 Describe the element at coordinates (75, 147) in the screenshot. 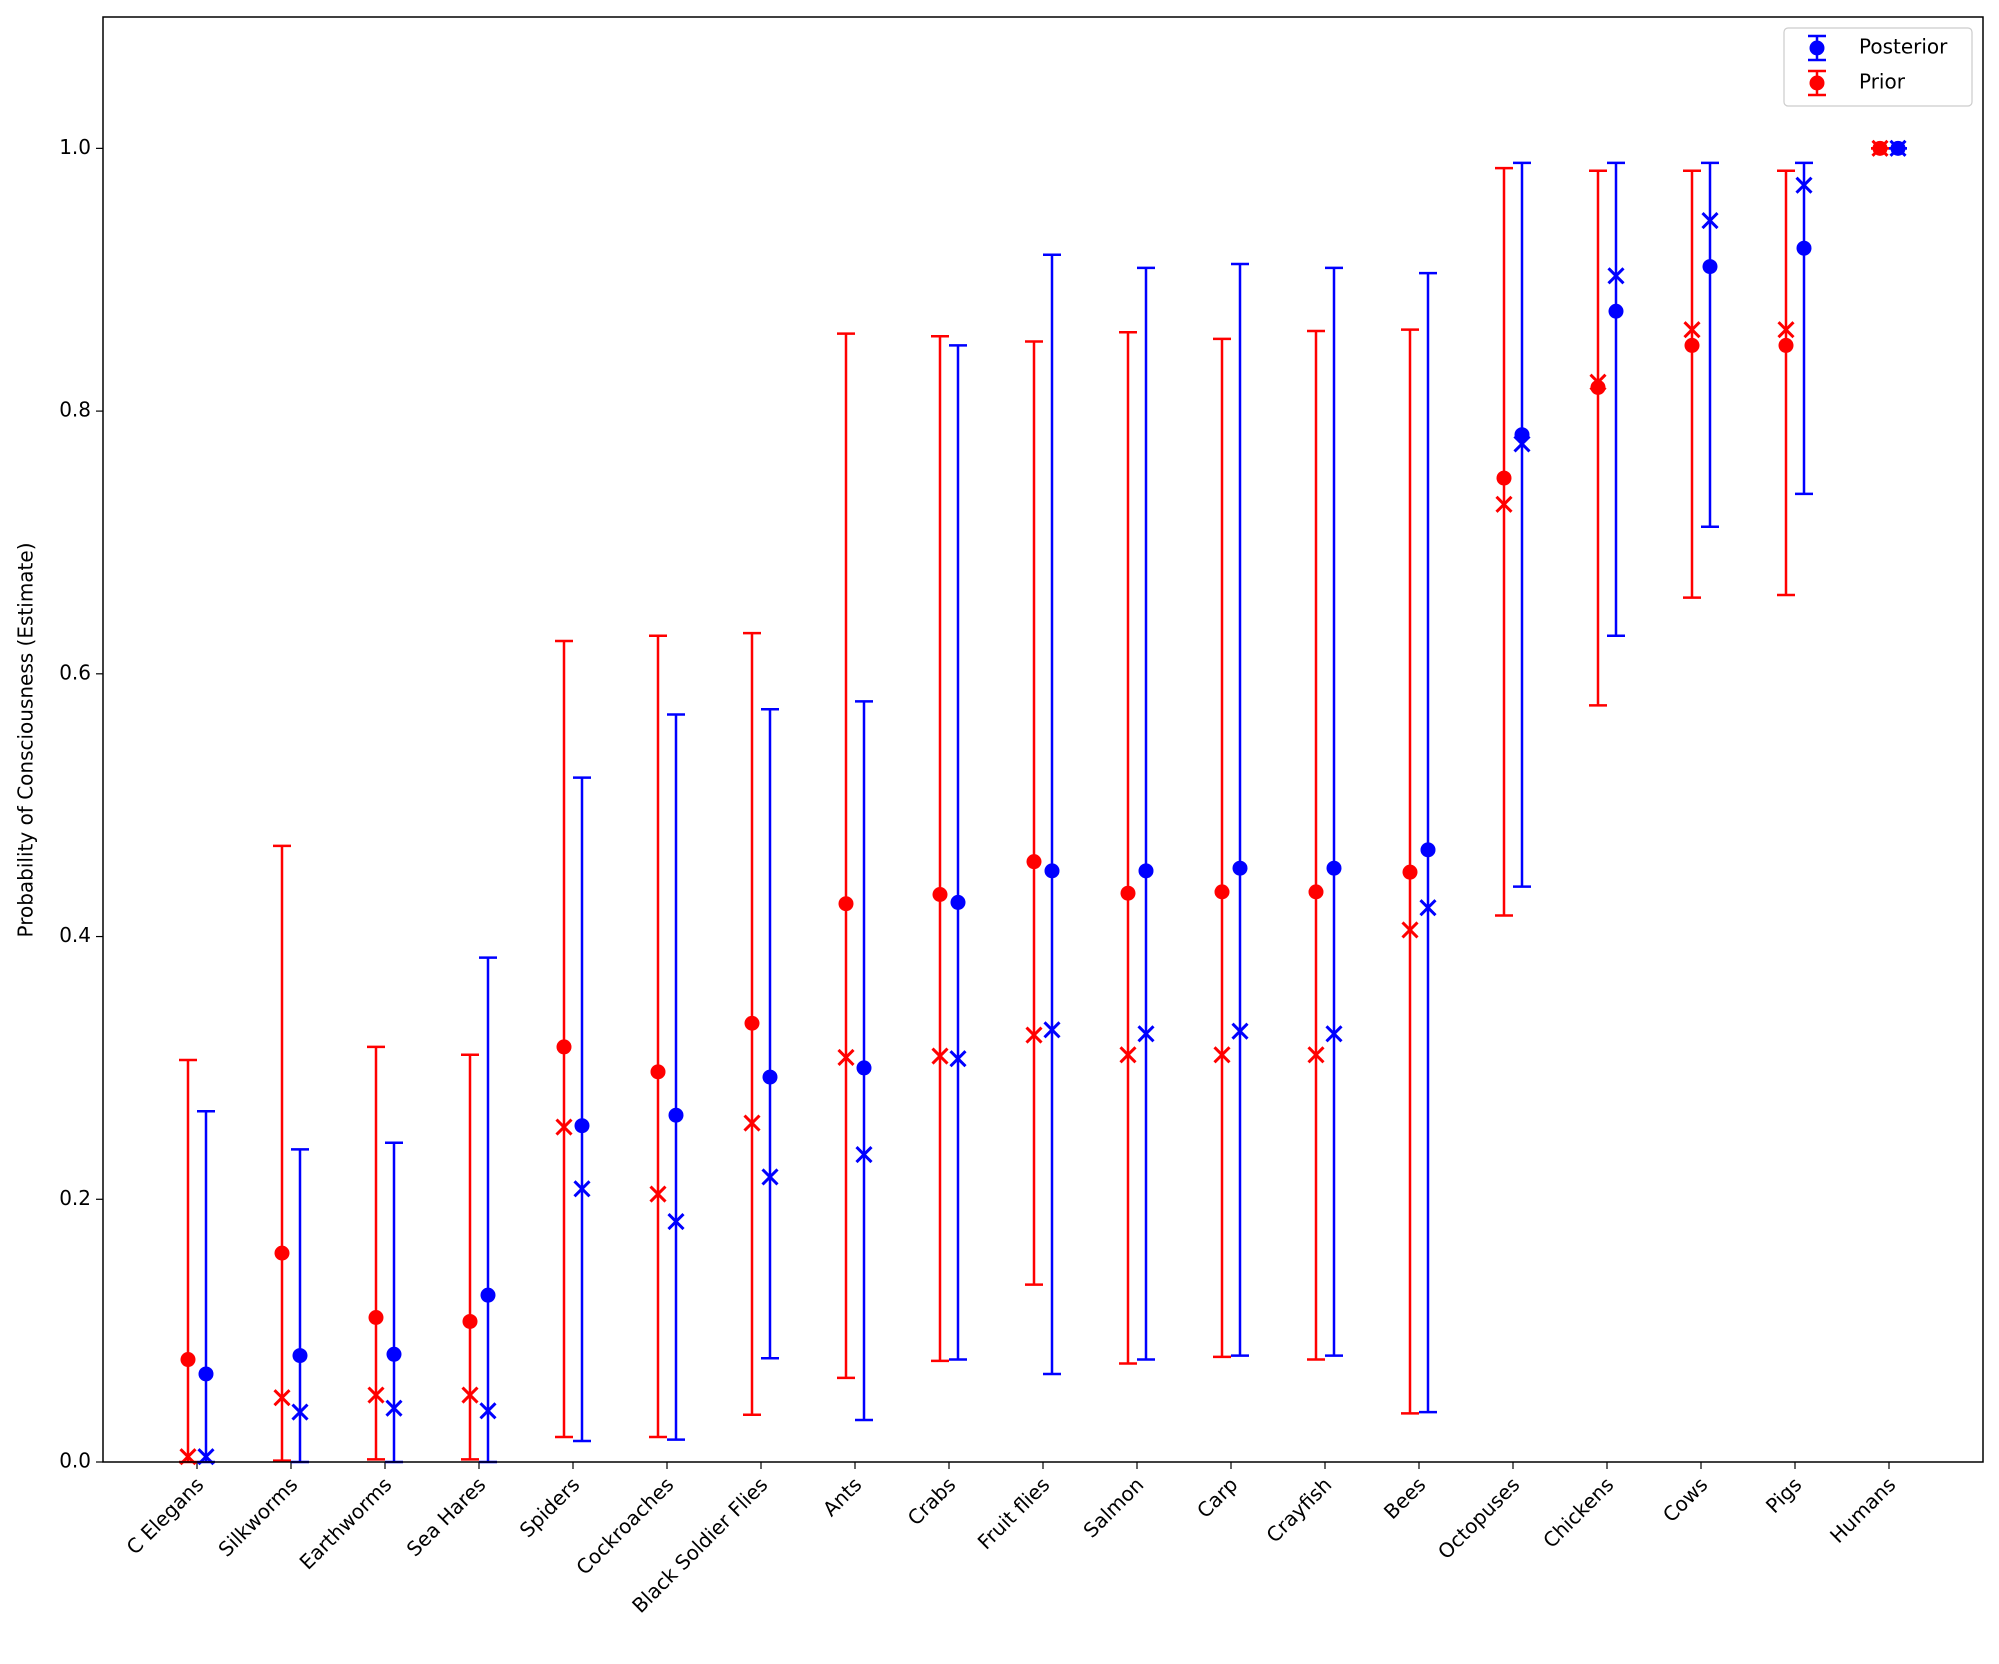

I see `y-tick-label: 1.0` at that location.